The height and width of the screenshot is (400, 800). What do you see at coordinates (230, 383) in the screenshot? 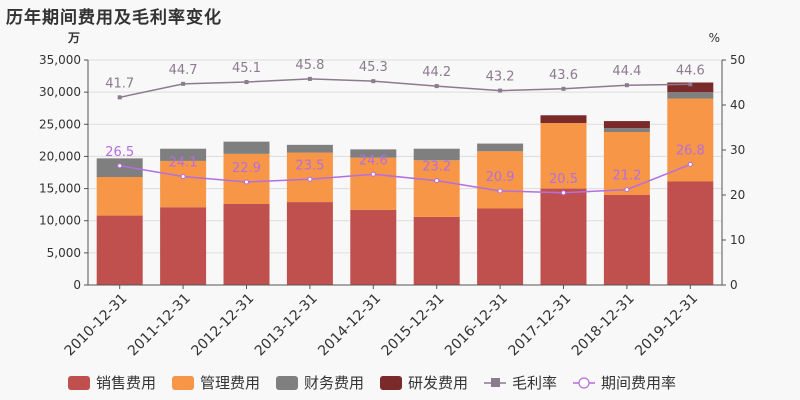
I see `legend-label: 管理费用` at bounding box center [230, 383].